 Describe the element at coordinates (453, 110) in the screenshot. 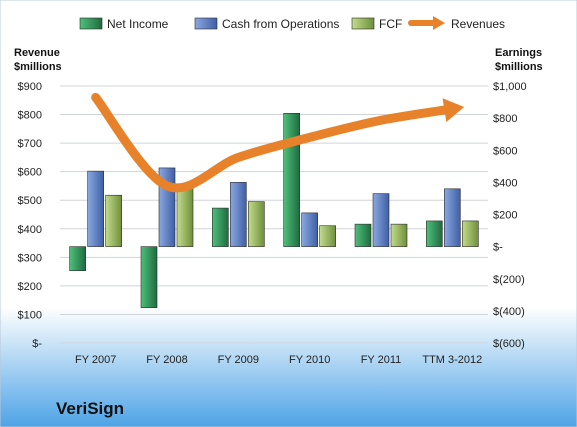

I see `revenues-line-arrowhead` at that location.